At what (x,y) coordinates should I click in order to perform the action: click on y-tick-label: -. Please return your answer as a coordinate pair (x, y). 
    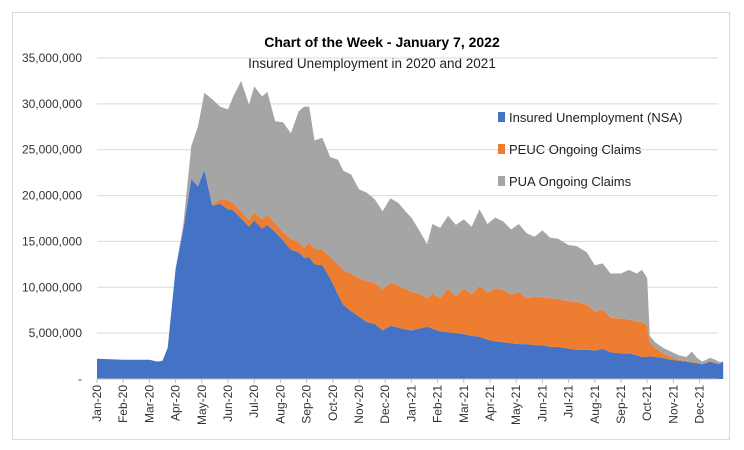
    Looking at the image, I should click on (80, 379).